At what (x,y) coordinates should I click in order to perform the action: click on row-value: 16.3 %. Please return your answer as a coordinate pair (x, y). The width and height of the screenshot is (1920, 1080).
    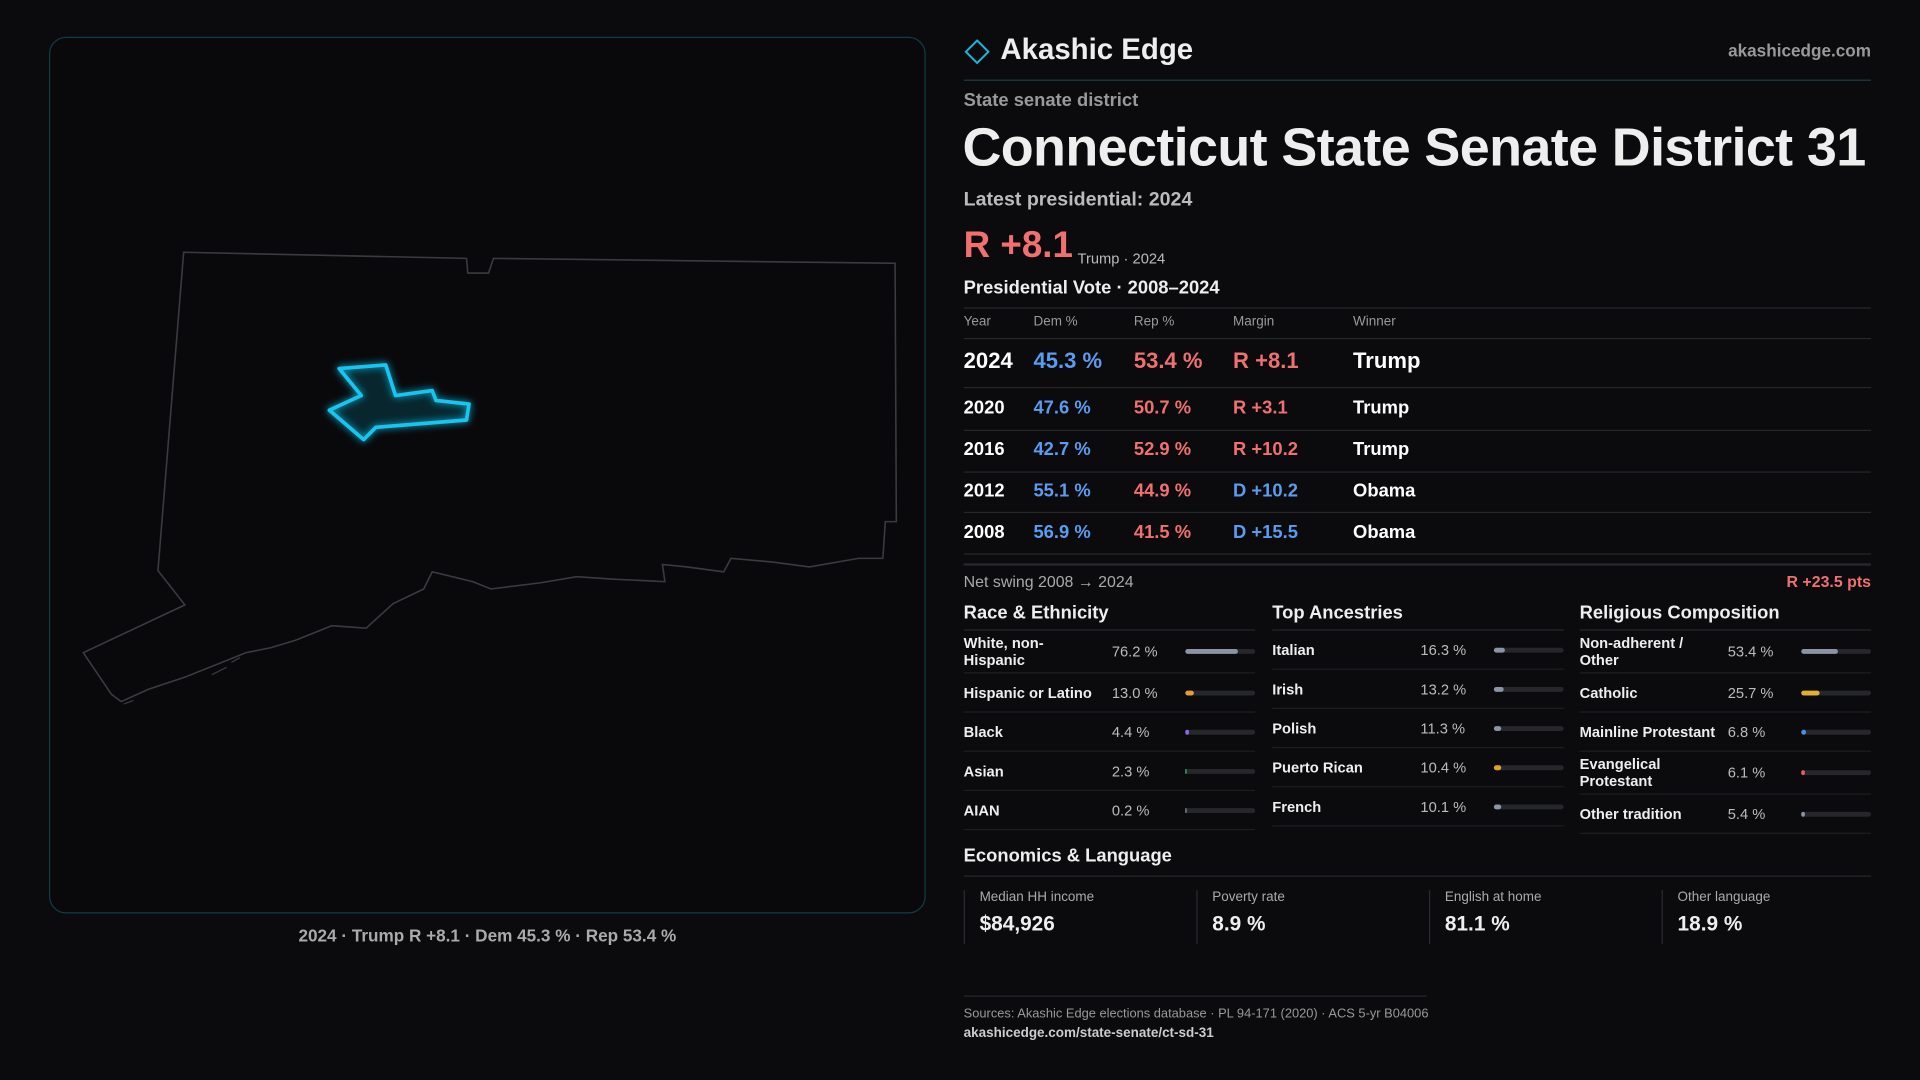
    Looking at the image, I should click on (1443, 650).